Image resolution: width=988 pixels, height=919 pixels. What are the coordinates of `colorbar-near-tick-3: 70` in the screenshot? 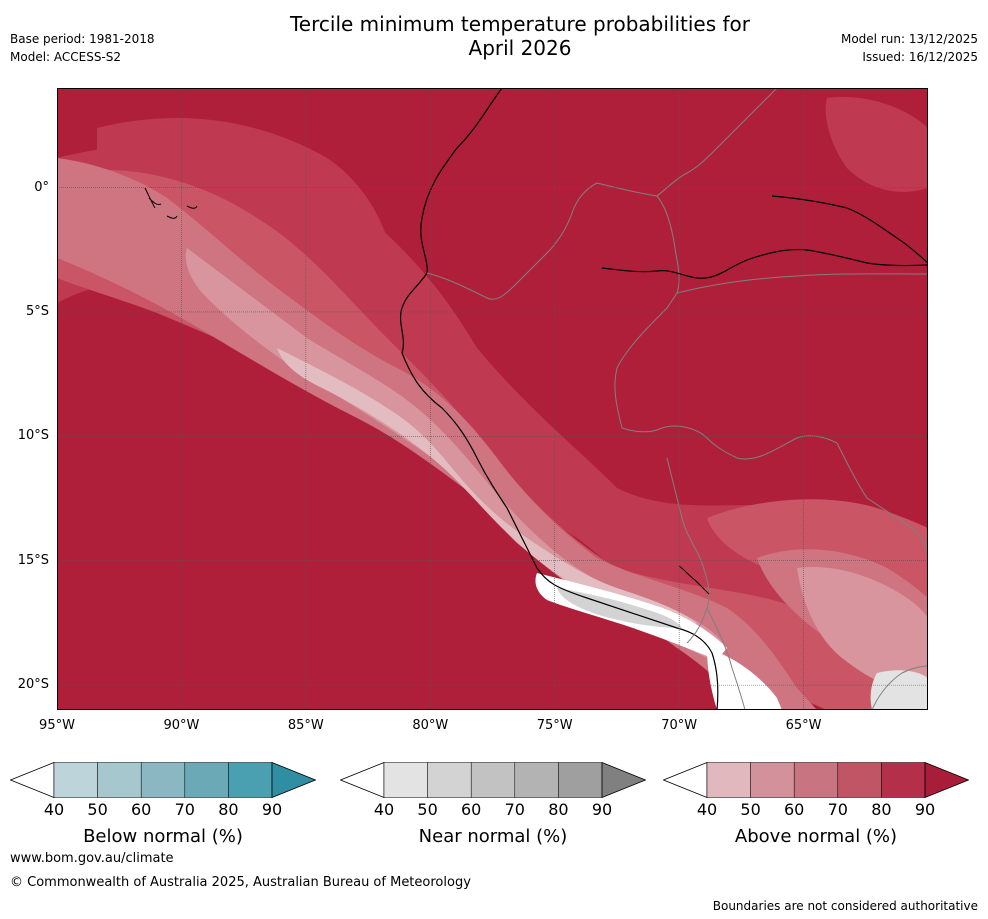 It's located at (514, 809).